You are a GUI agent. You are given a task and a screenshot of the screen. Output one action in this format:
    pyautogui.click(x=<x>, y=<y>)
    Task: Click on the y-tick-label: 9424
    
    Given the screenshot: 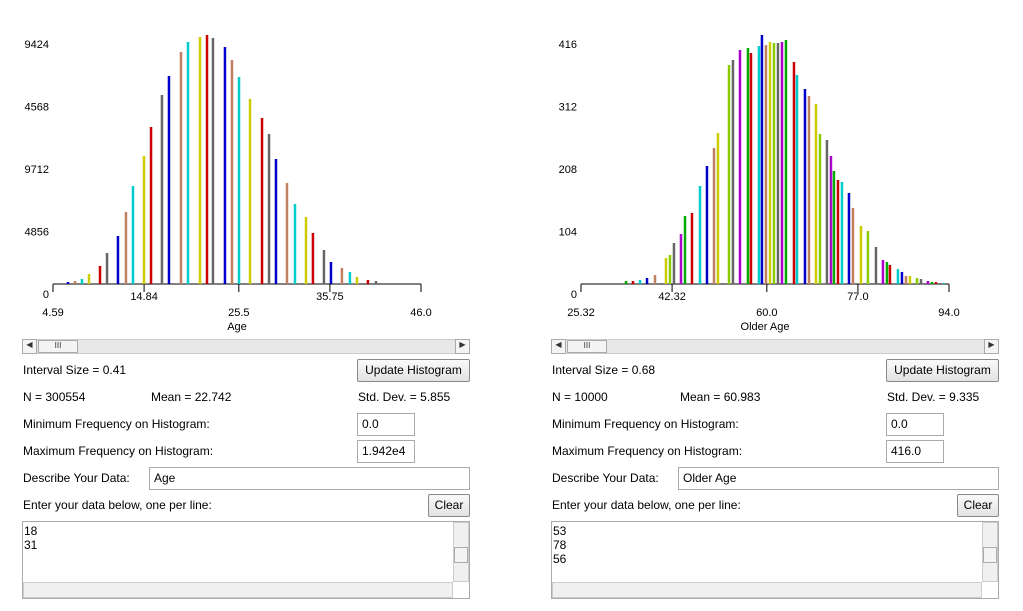 What is the action you would take?
    pyautogui.click(x=37, y=45)
    